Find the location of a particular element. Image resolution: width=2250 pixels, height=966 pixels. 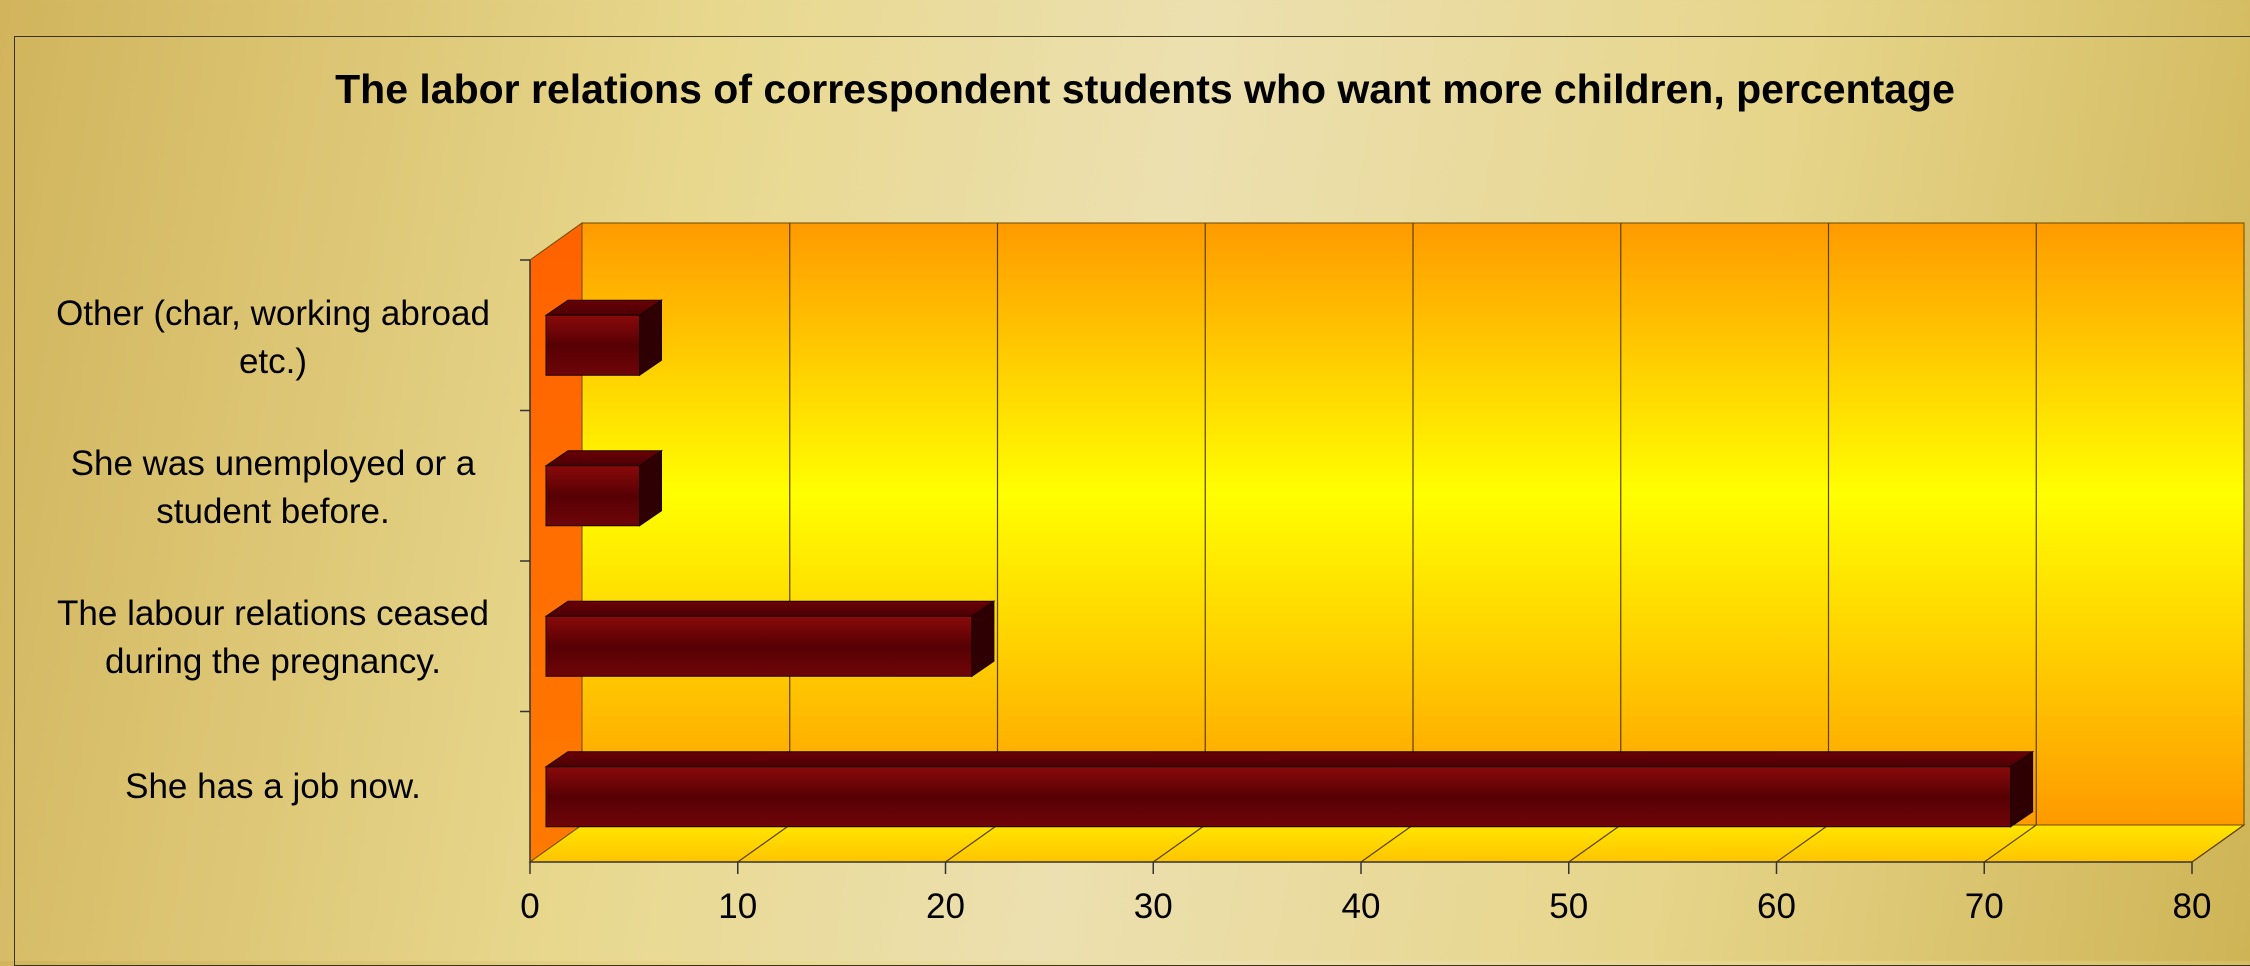

x-tick-label: 10 is located at coordinates (737, 906).